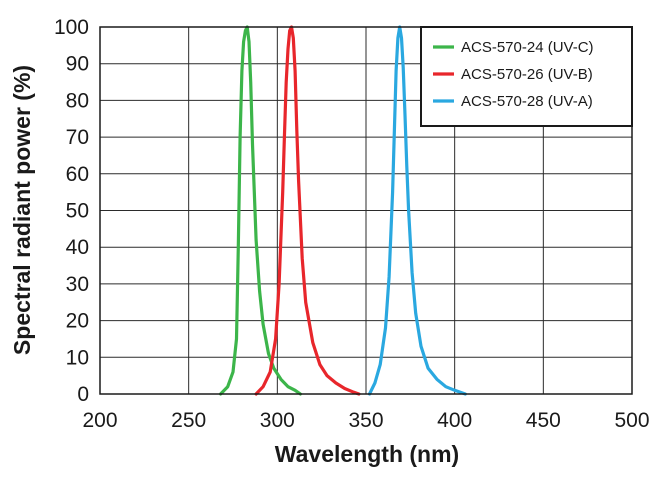  What do you see at coordinates (77, 211) in the screenshot?
I see `y-tick-label: 50` at bounding box center [77, 211].